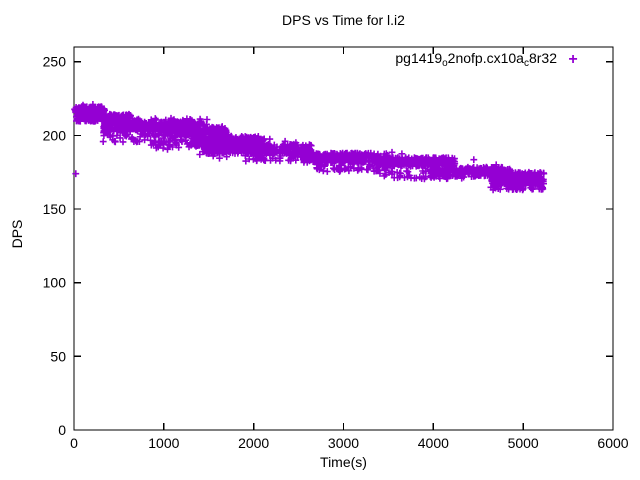  I want to click on y-tick-label: 250, so click(55, 62).